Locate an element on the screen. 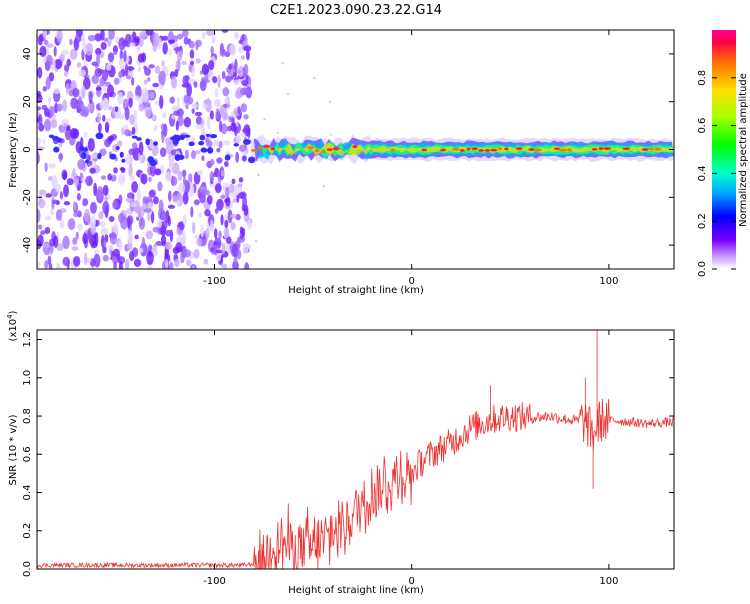 Image resolution: width=750 pixels, height=604 pixels. colorbar-gradient is located at coordinates (724, 149).